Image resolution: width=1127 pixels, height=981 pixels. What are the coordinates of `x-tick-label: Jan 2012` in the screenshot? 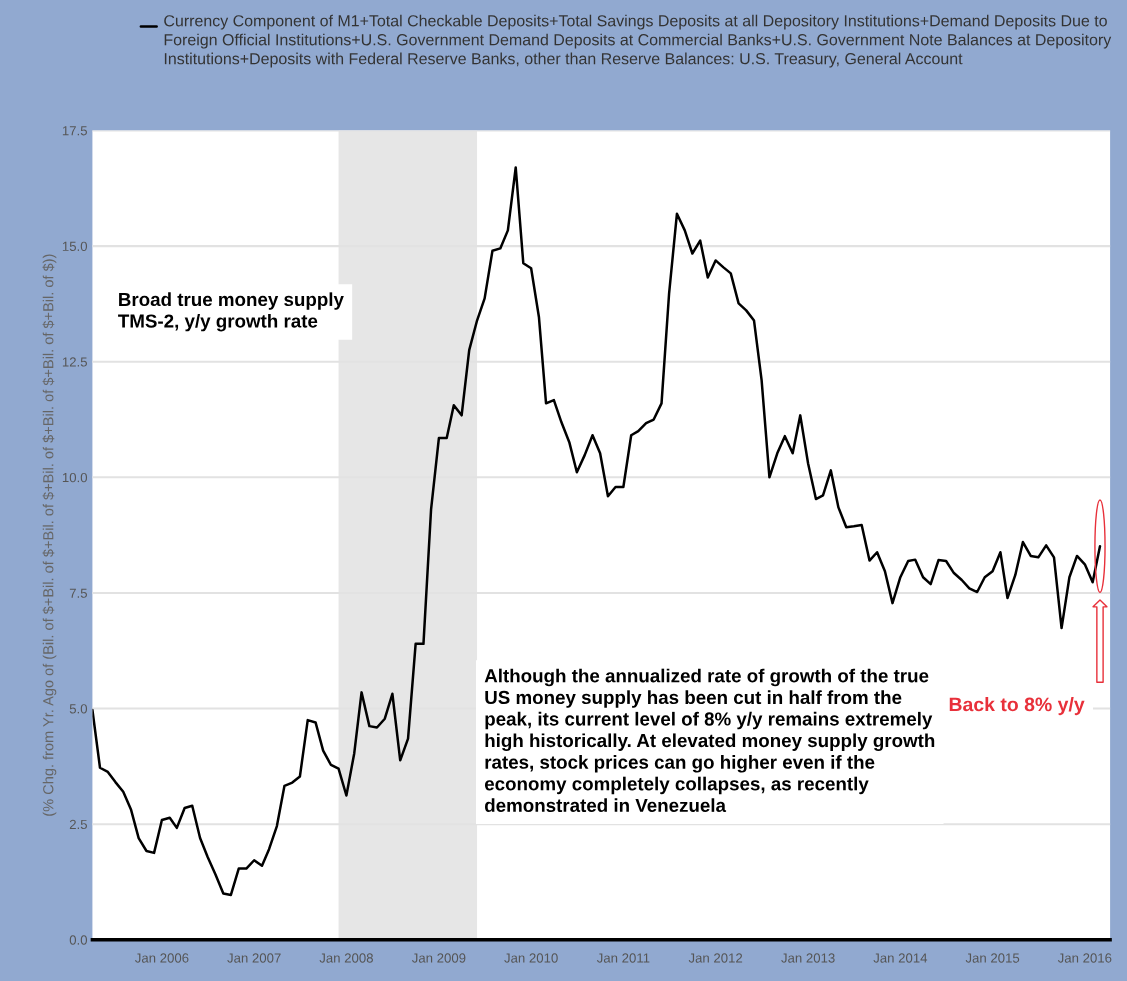 It's located at (715, 958).